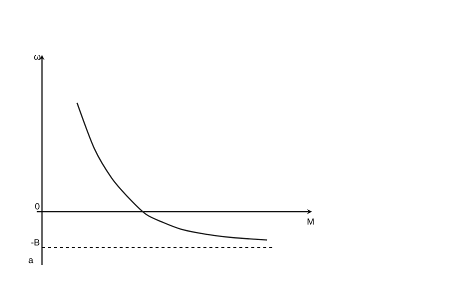  Describe the element at coordinates (31, 261) in the screenshot. I see `text: a` at that location.